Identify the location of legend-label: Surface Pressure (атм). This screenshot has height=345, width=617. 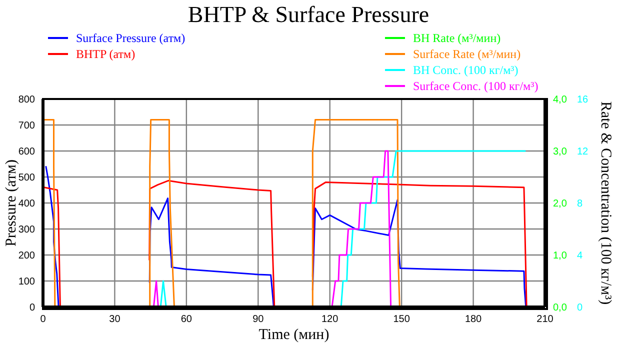
(131, 38).